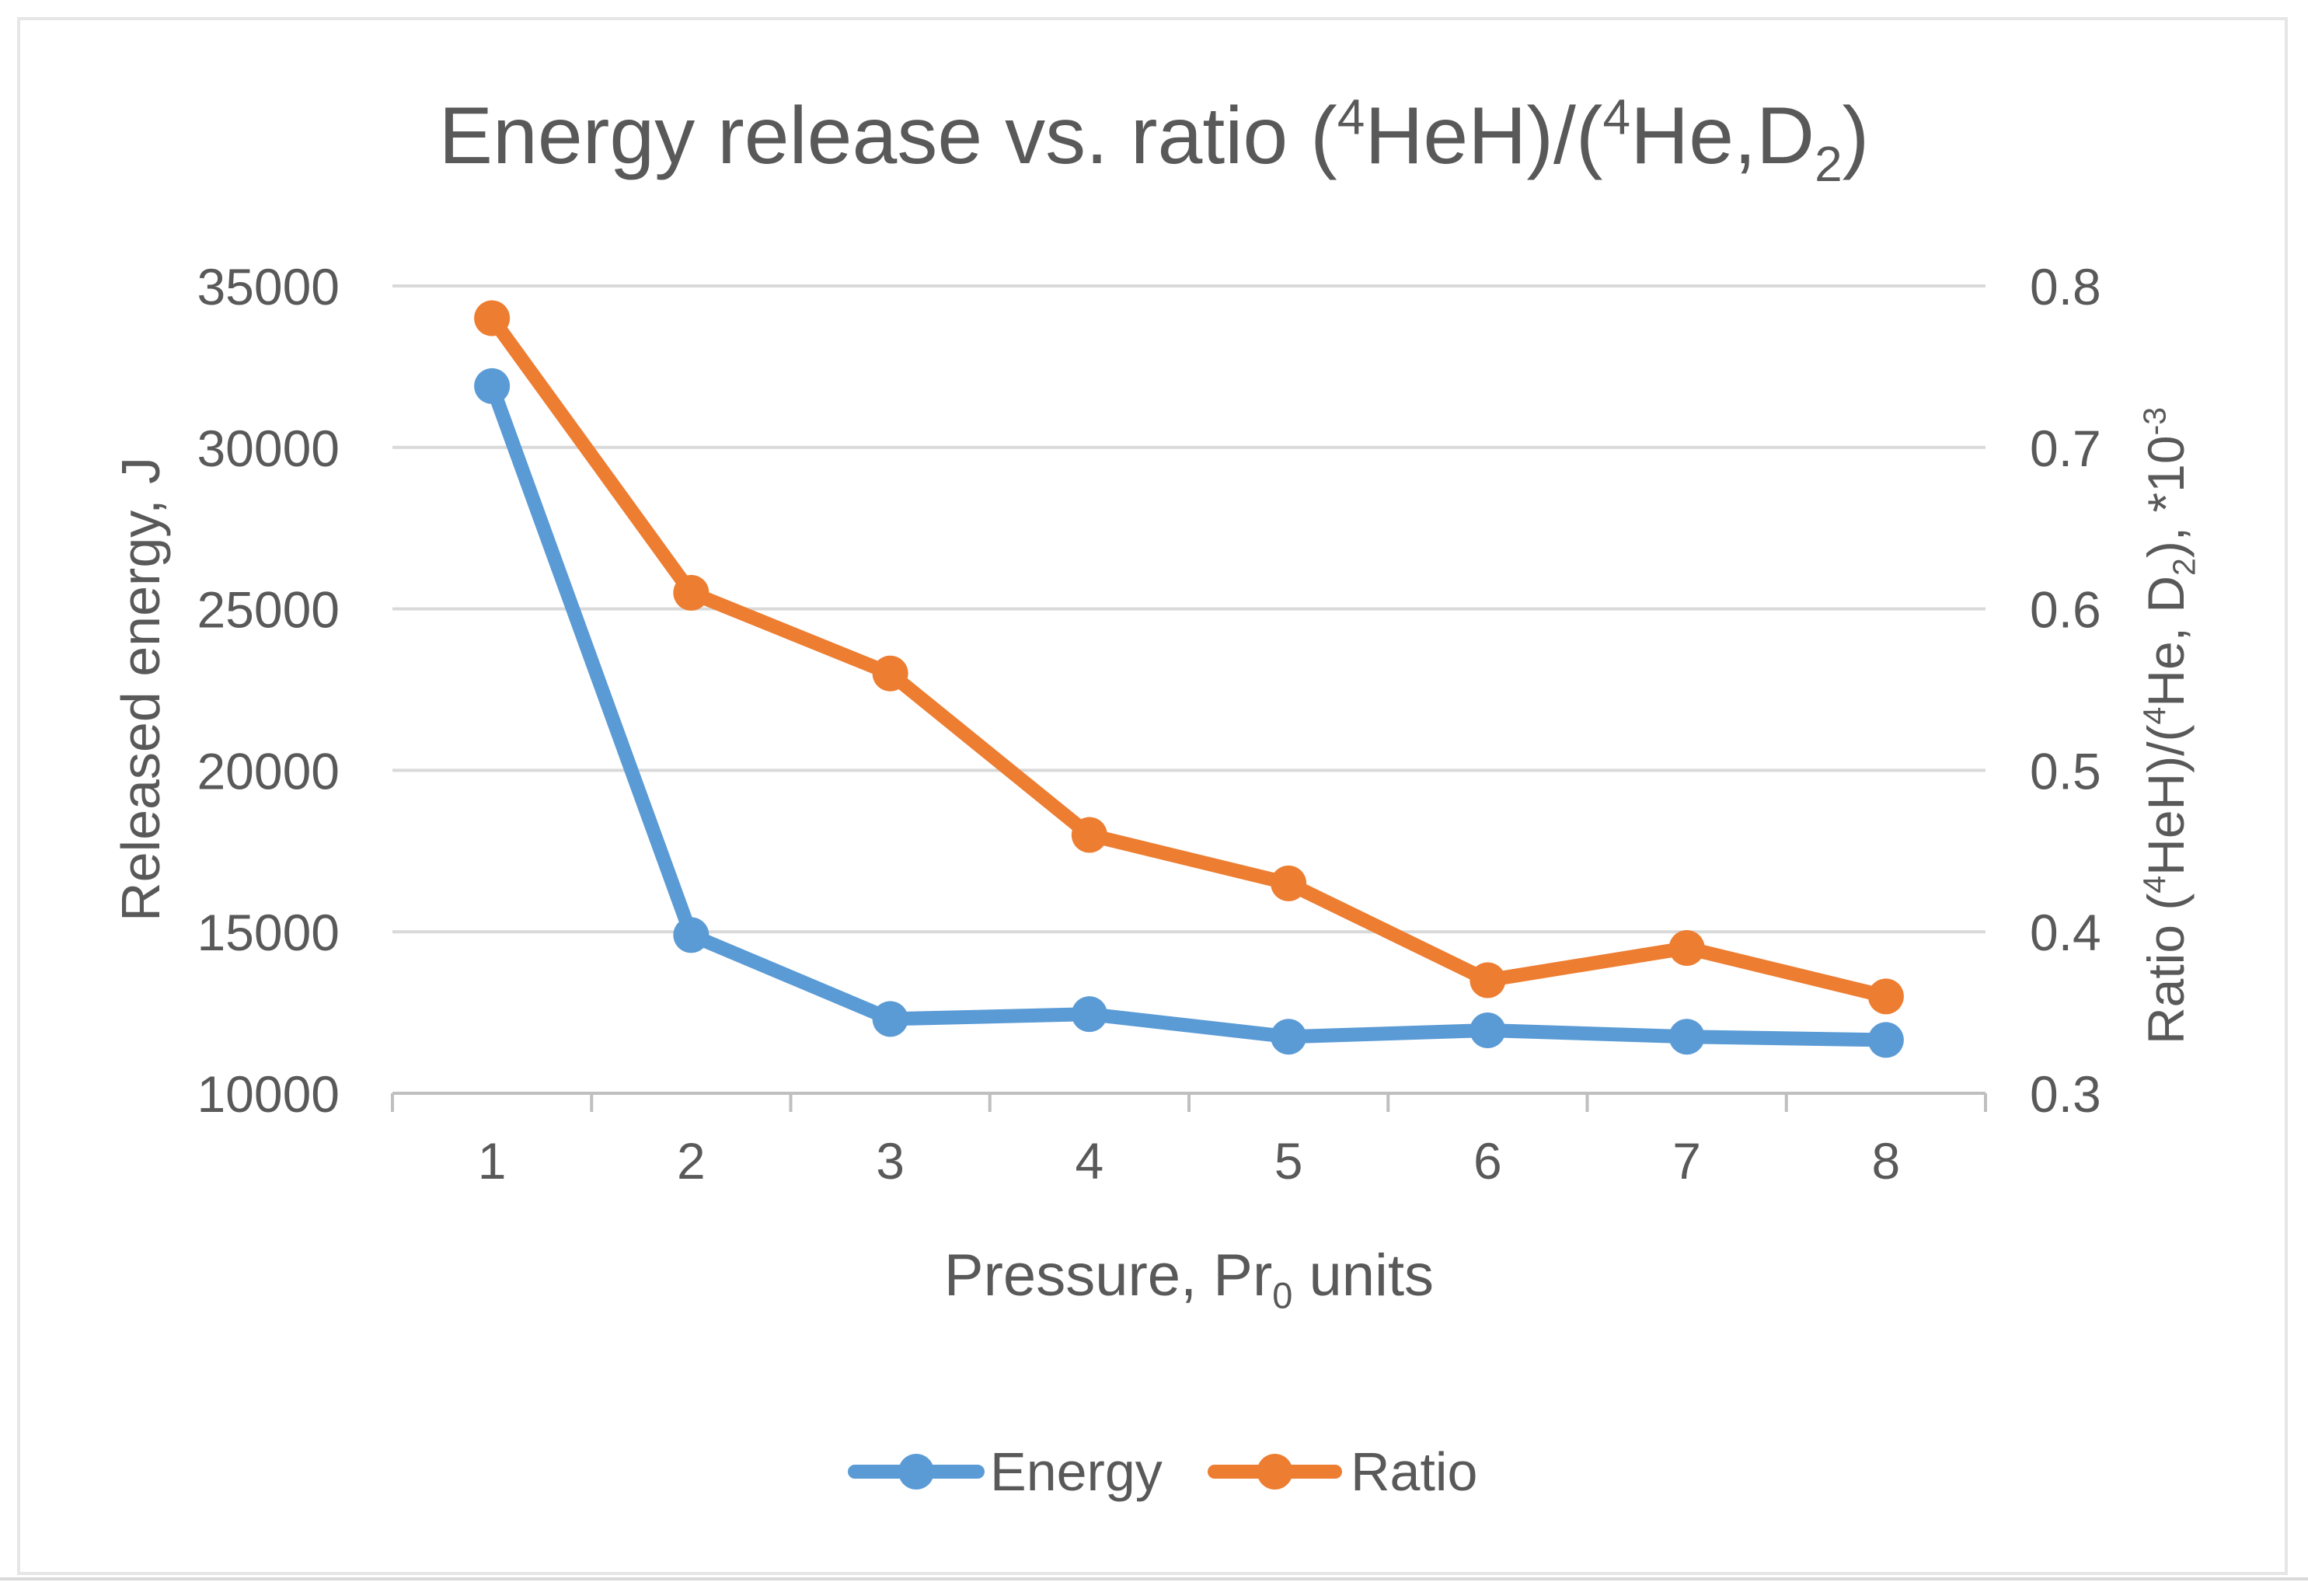 This screenshot has width=2308, height=1596. Describe the element at coordinates (268, 1094) in the screenshot. I see `y-left-tick-label: 10000` at that location.